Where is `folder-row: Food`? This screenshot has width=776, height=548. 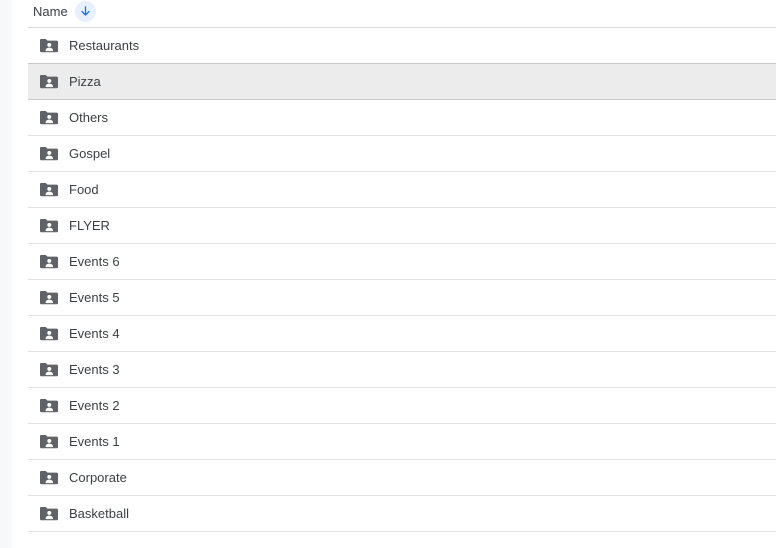
folder-row: Food is located at coordinates (402, 190).